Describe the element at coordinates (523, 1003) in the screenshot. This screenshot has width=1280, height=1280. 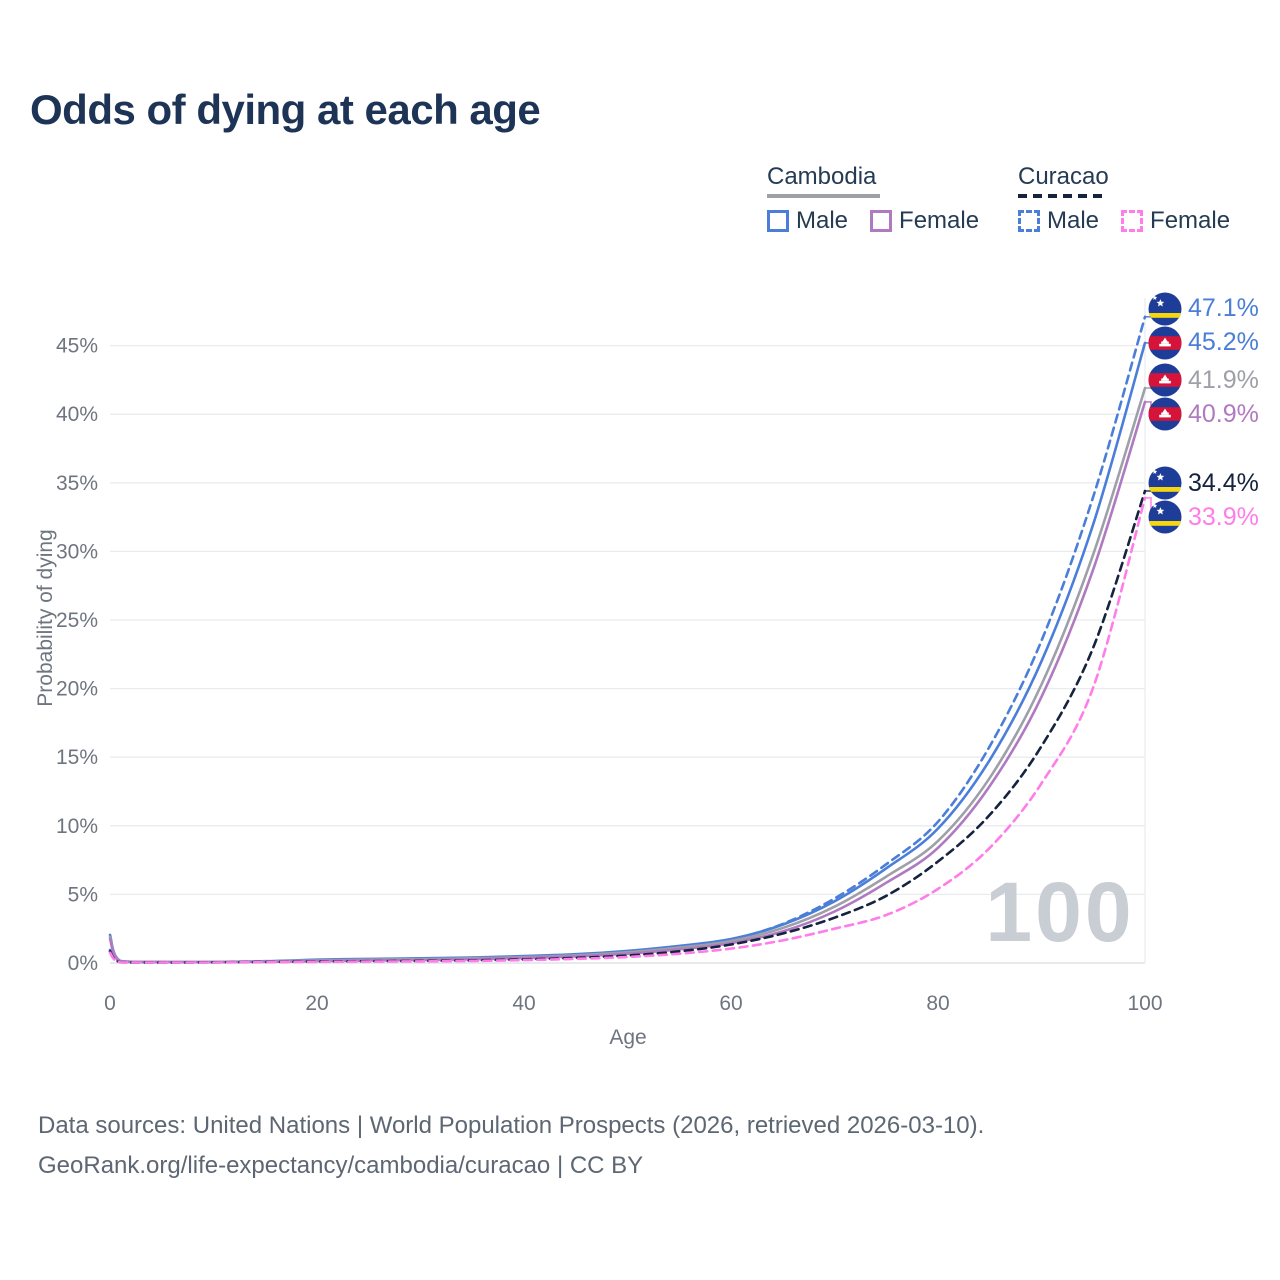
I see `x-tick-label: 40` at that location.